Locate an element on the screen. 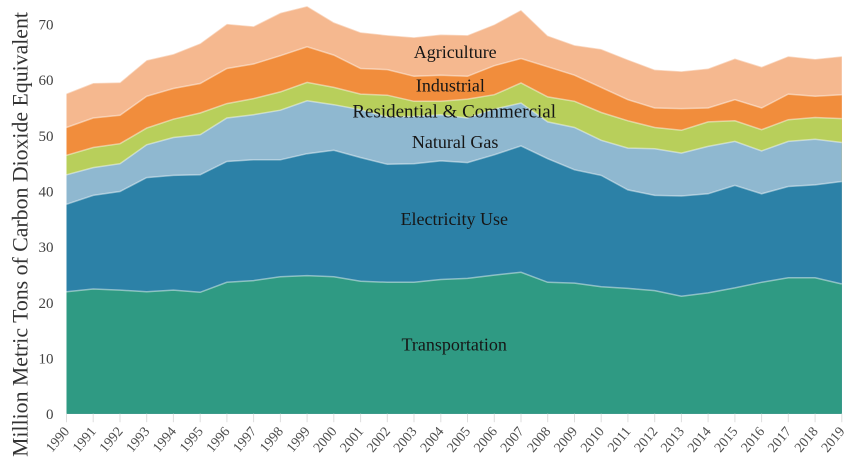  svg-text: 60 is located at coordinates (46, 81).